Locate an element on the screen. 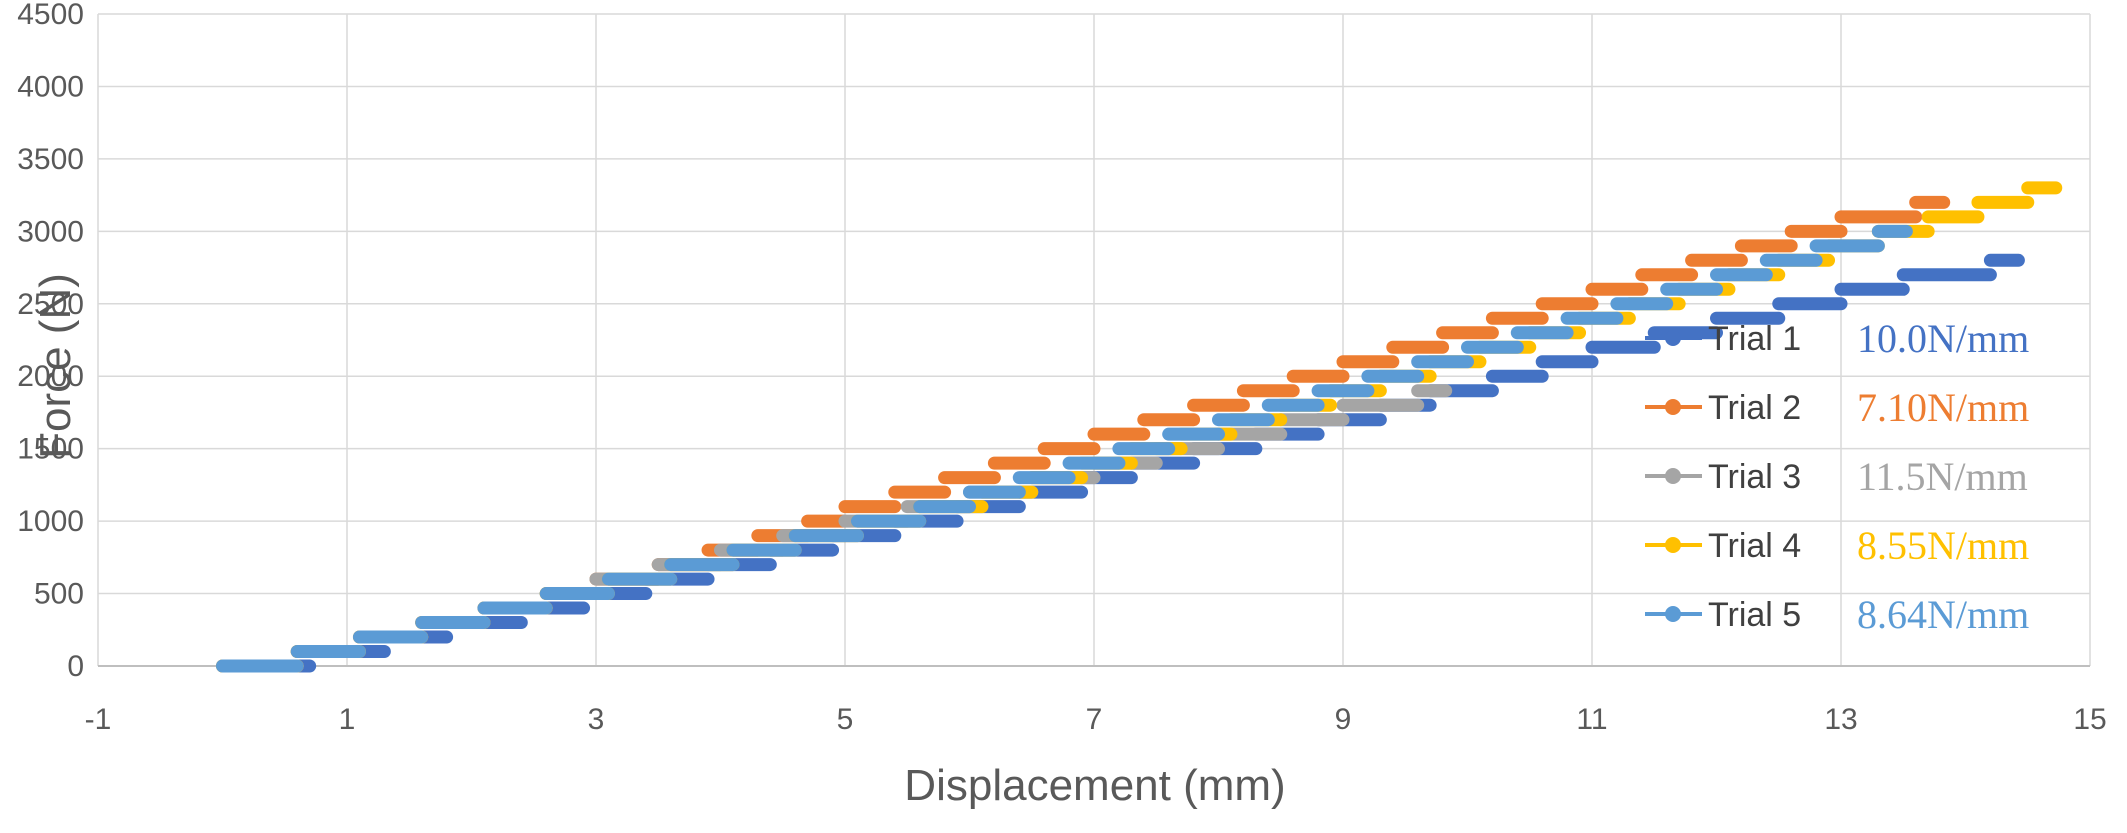 This screenshot has width=2127, height=833. legend-label: Trial 4 is located at coordinates (1754, 546).